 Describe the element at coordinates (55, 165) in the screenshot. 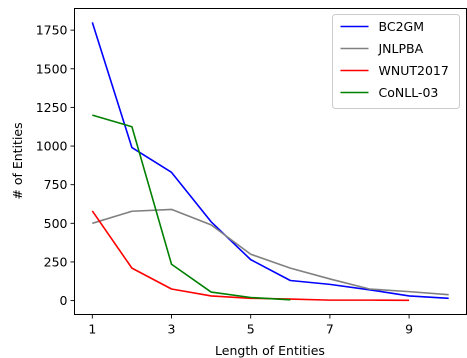

I see `y-axis: 0 250 500 750 1000 1250 1500 1750` at that location.